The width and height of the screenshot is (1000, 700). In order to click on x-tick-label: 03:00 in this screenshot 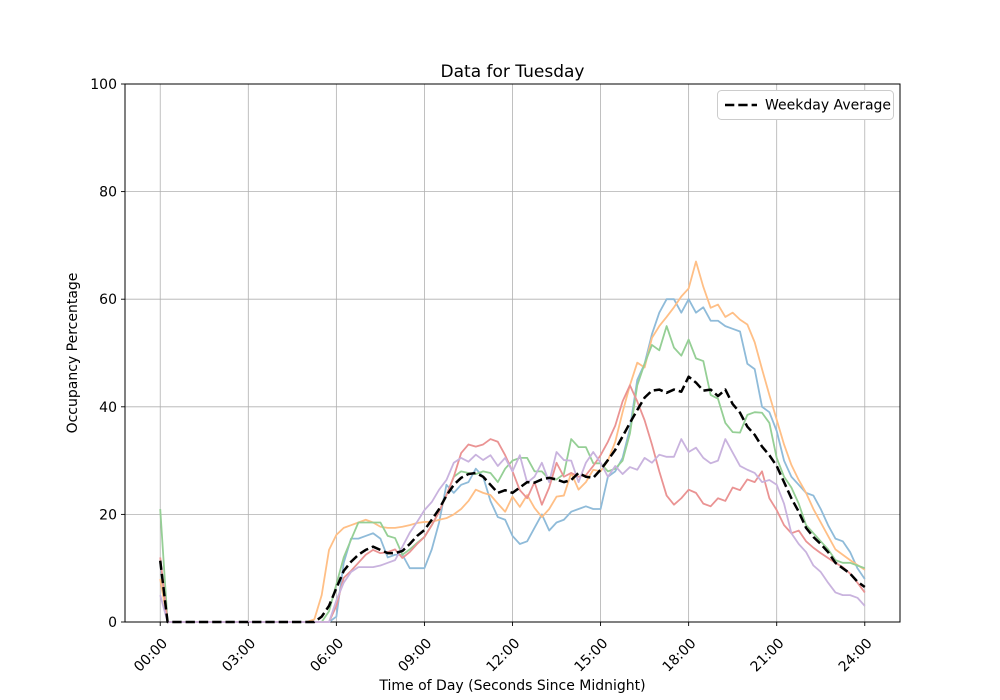, I will do `click(239, 656)`.